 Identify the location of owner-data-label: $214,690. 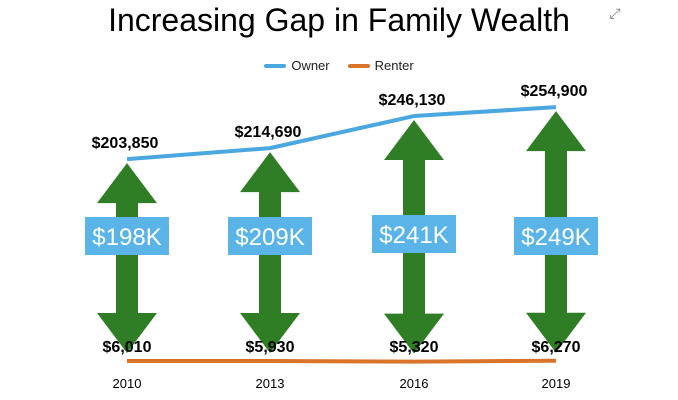
(268, 132).